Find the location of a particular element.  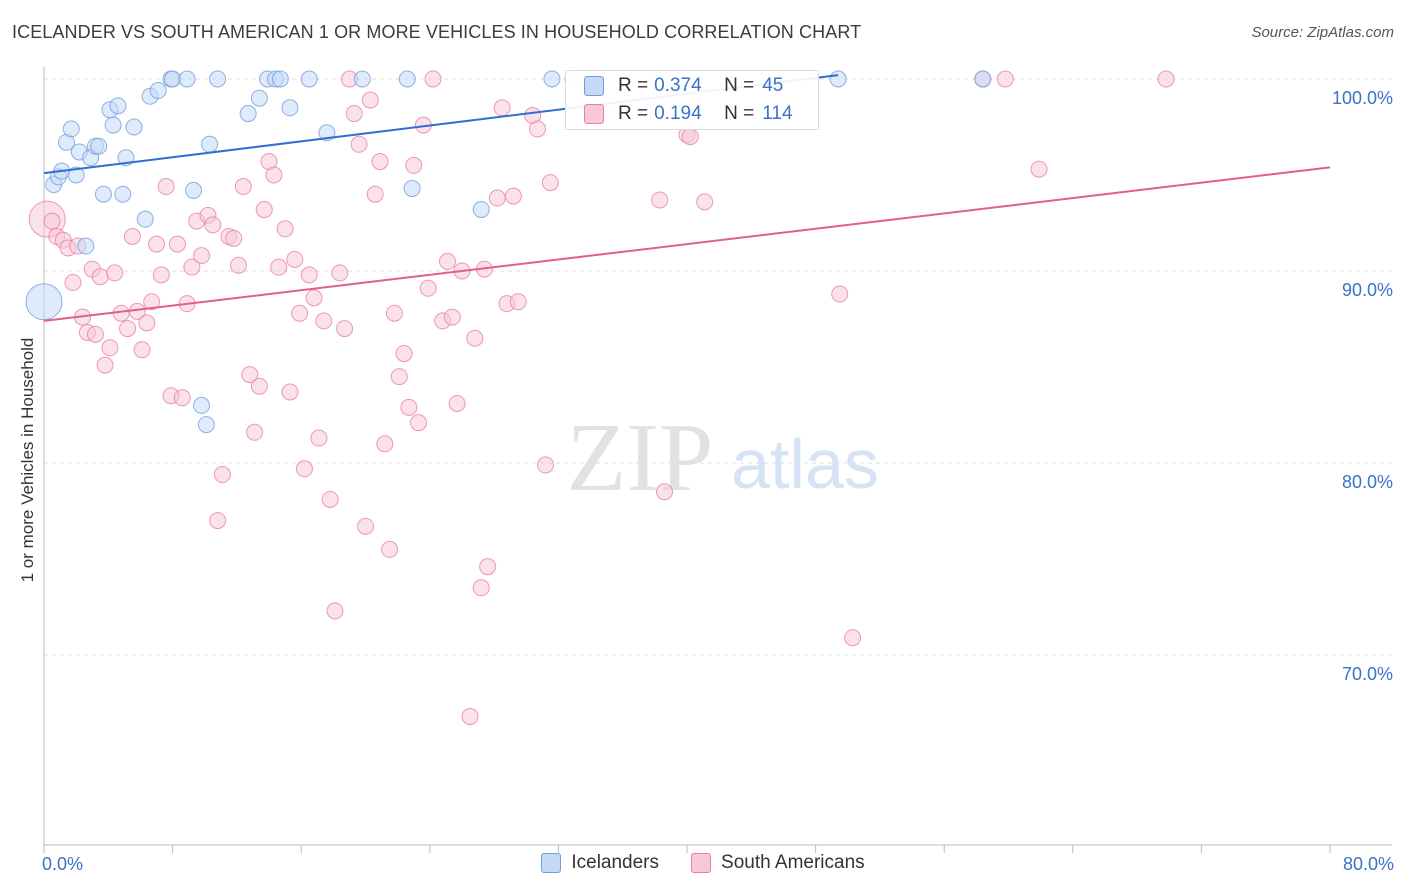

legend-row-icelanders: R = 0.374 N = 45 is located at coordinates (683, 86).